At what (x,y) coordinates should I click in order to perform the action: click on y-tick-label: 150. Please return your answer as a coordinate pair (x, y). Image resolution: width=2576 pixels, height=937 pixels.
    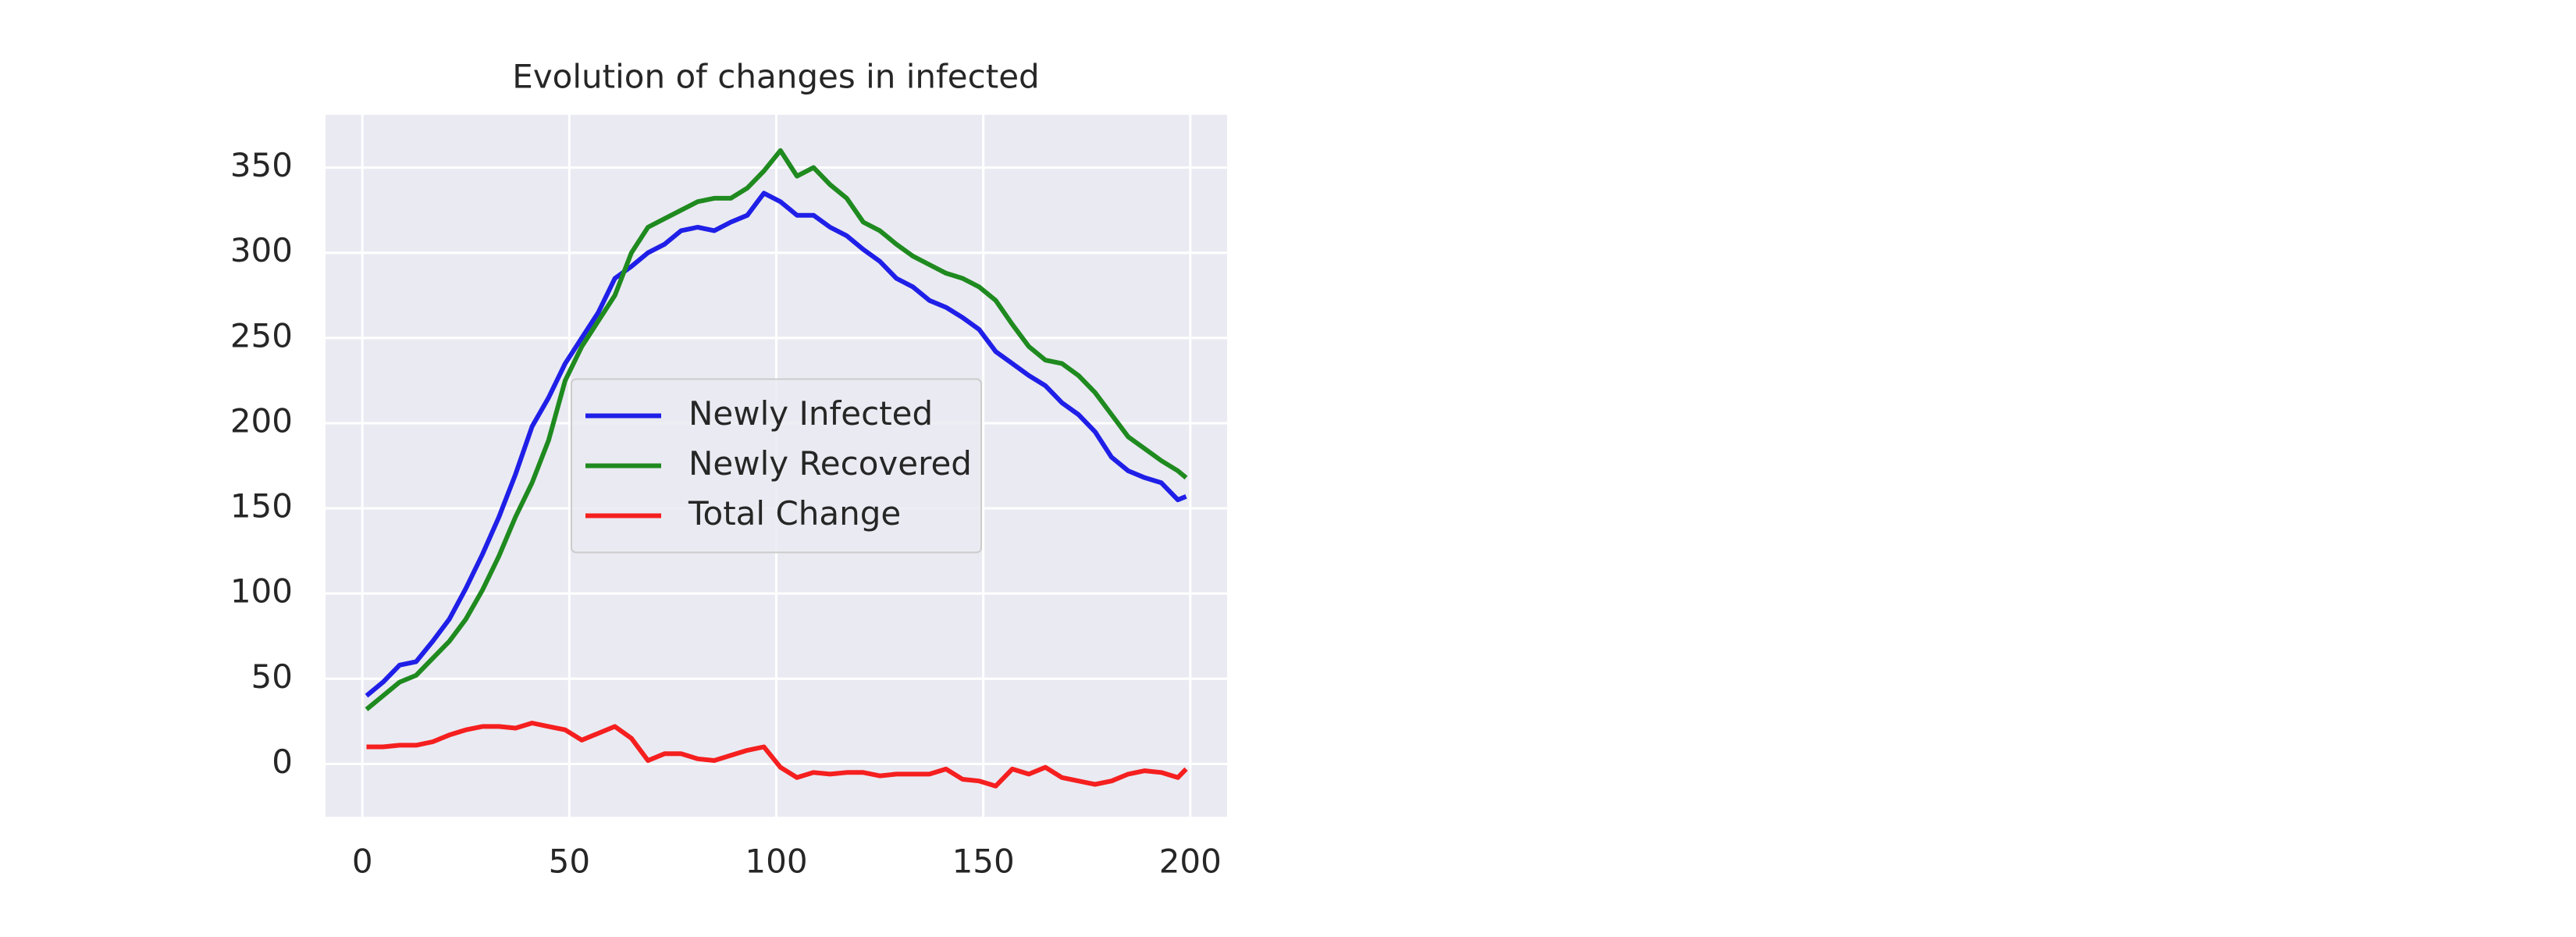
    Looking at the image, I should click on (261, 507).